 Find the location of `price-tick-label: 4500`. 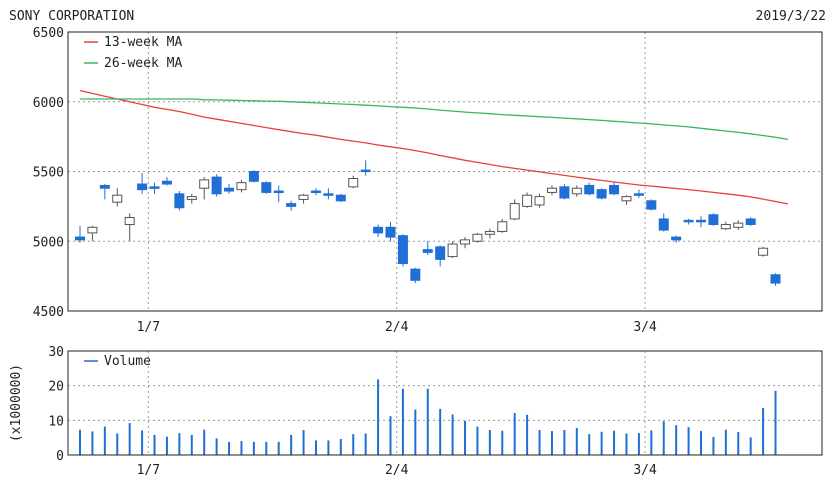

price-tick-label: 4500 is located at coordinates (48, 312).